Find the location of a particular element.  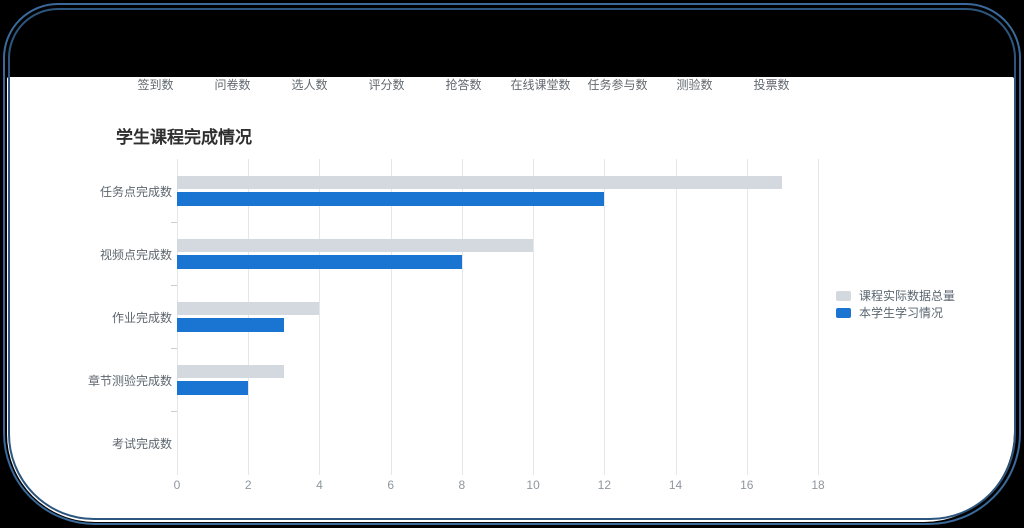

chart-legend: 课程实际数据总量 本学生学习情况 is located at coordinates (895, 306).